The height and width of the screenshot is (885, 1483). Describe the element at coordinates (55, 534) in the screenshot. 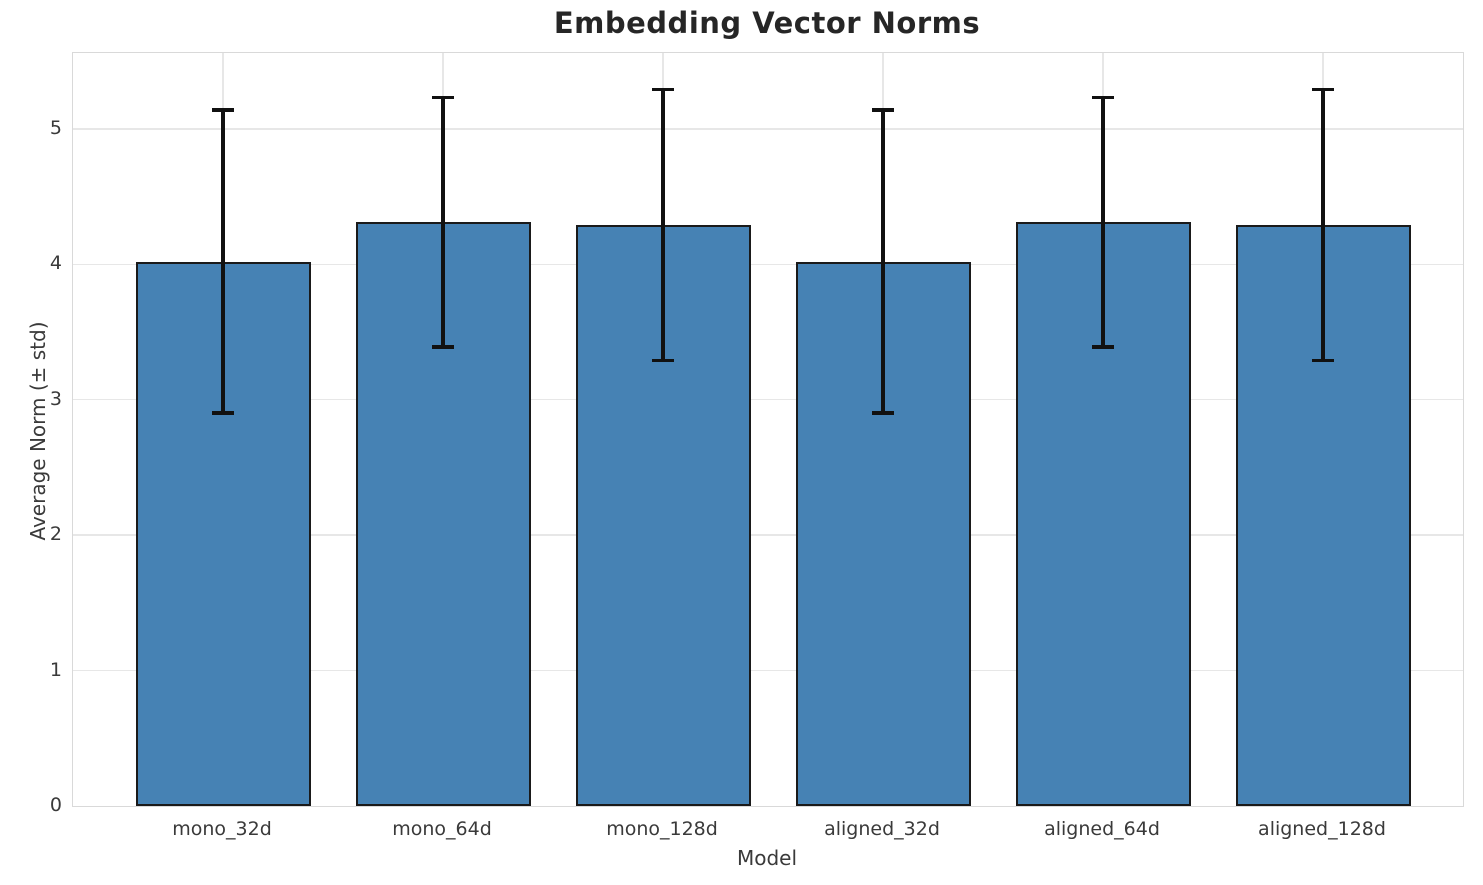

I see `y-tick-label: 2` at that location.